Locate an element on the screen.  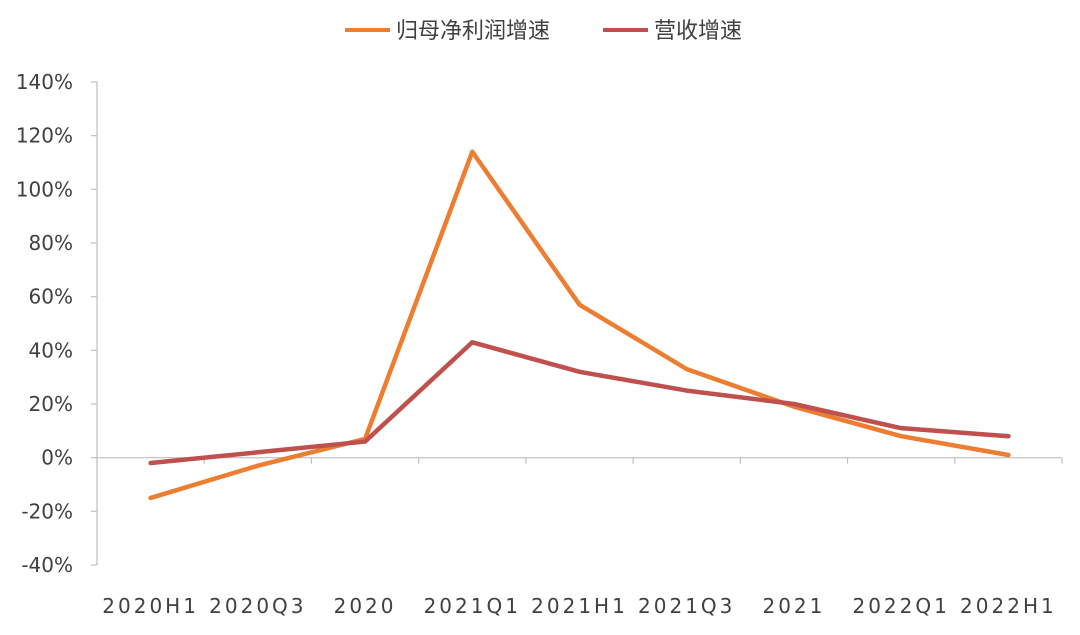
legend-item-1: 营收增速 is located at coordinates (672, 31).